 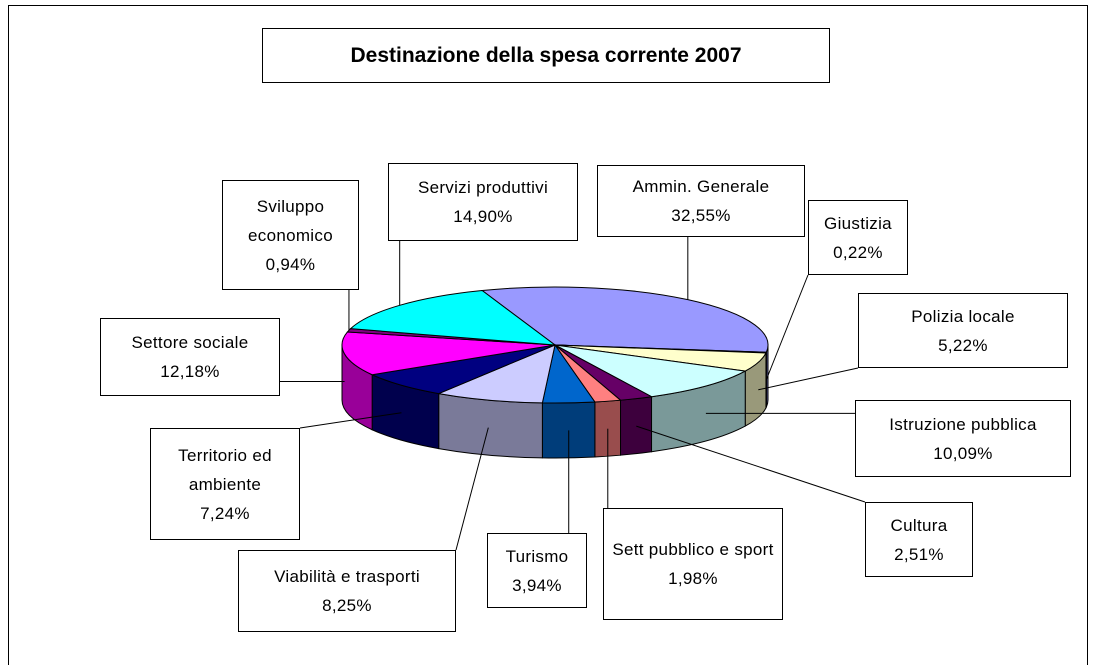 I want to click on label-name: Settore sociale, so click(x=190, y=342).